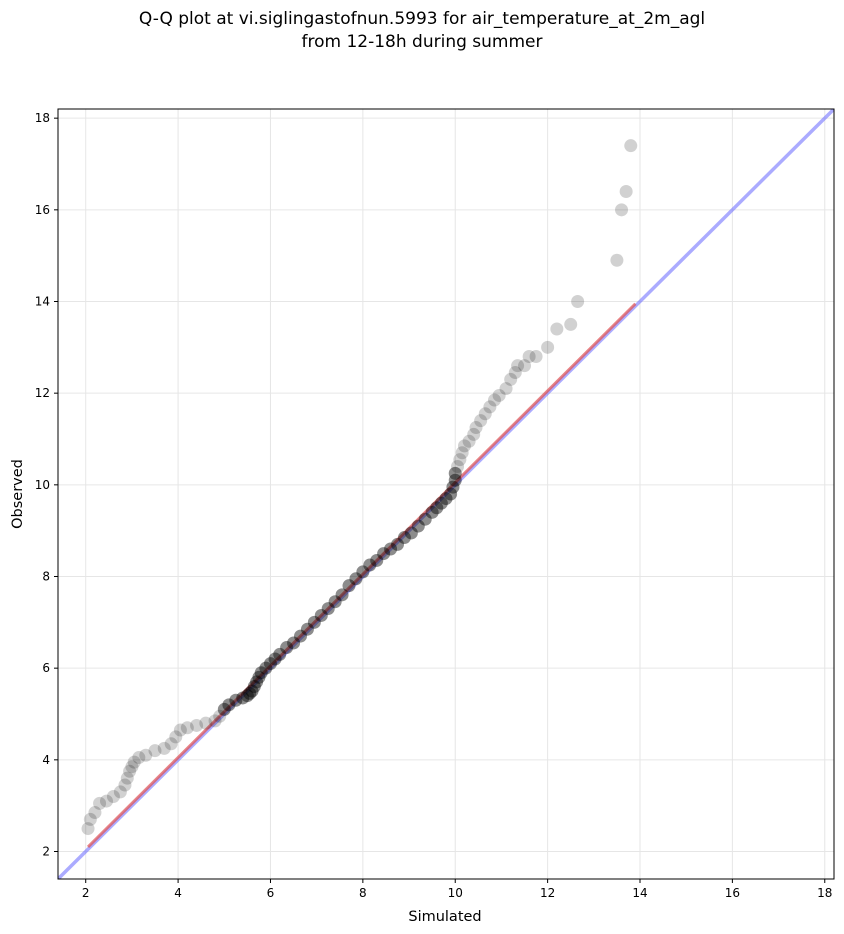 The image size is (844, 934). Describe the element at coordinates (271, 893) in the screenshot. I see `x-tick-label: 6` at that location.